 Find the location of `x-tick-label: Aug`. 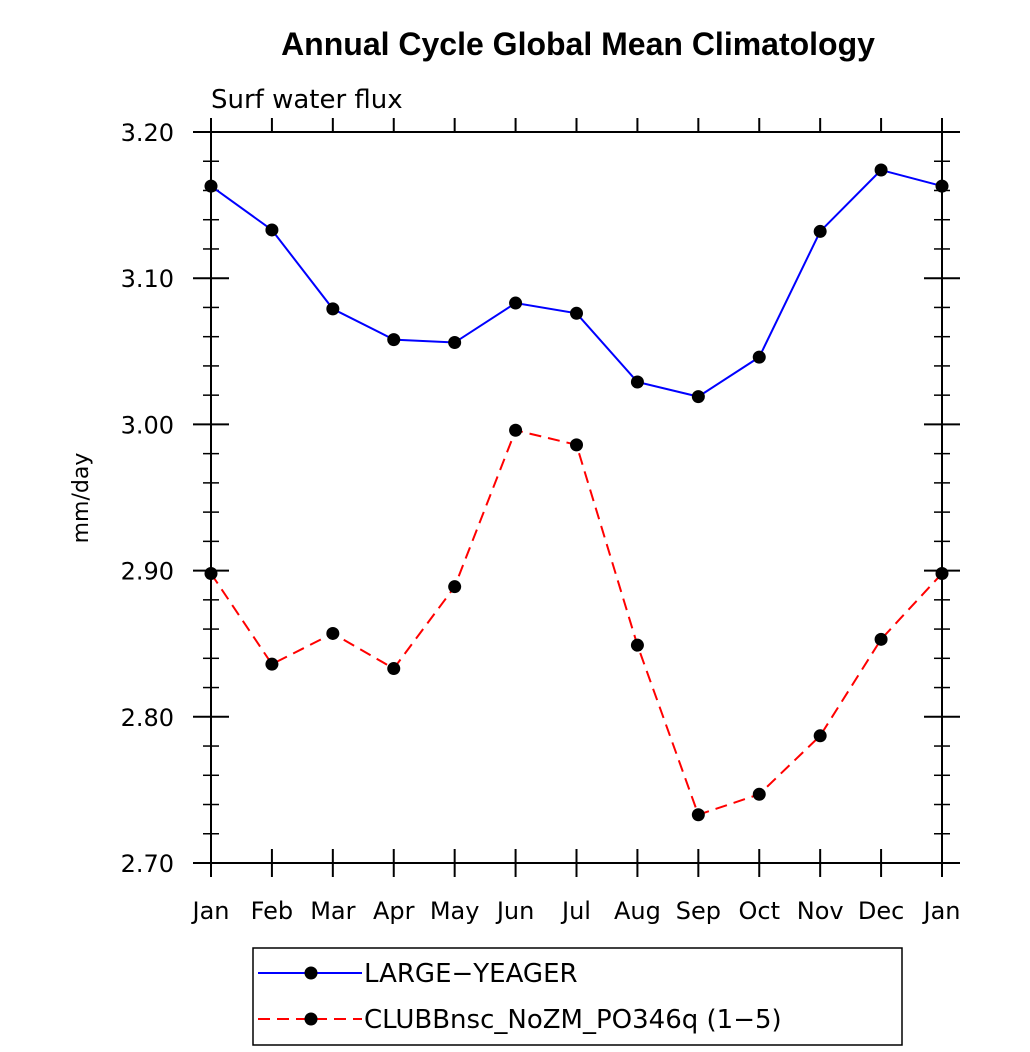

x-tick-label: Aug is located at coordinates (637, 911).